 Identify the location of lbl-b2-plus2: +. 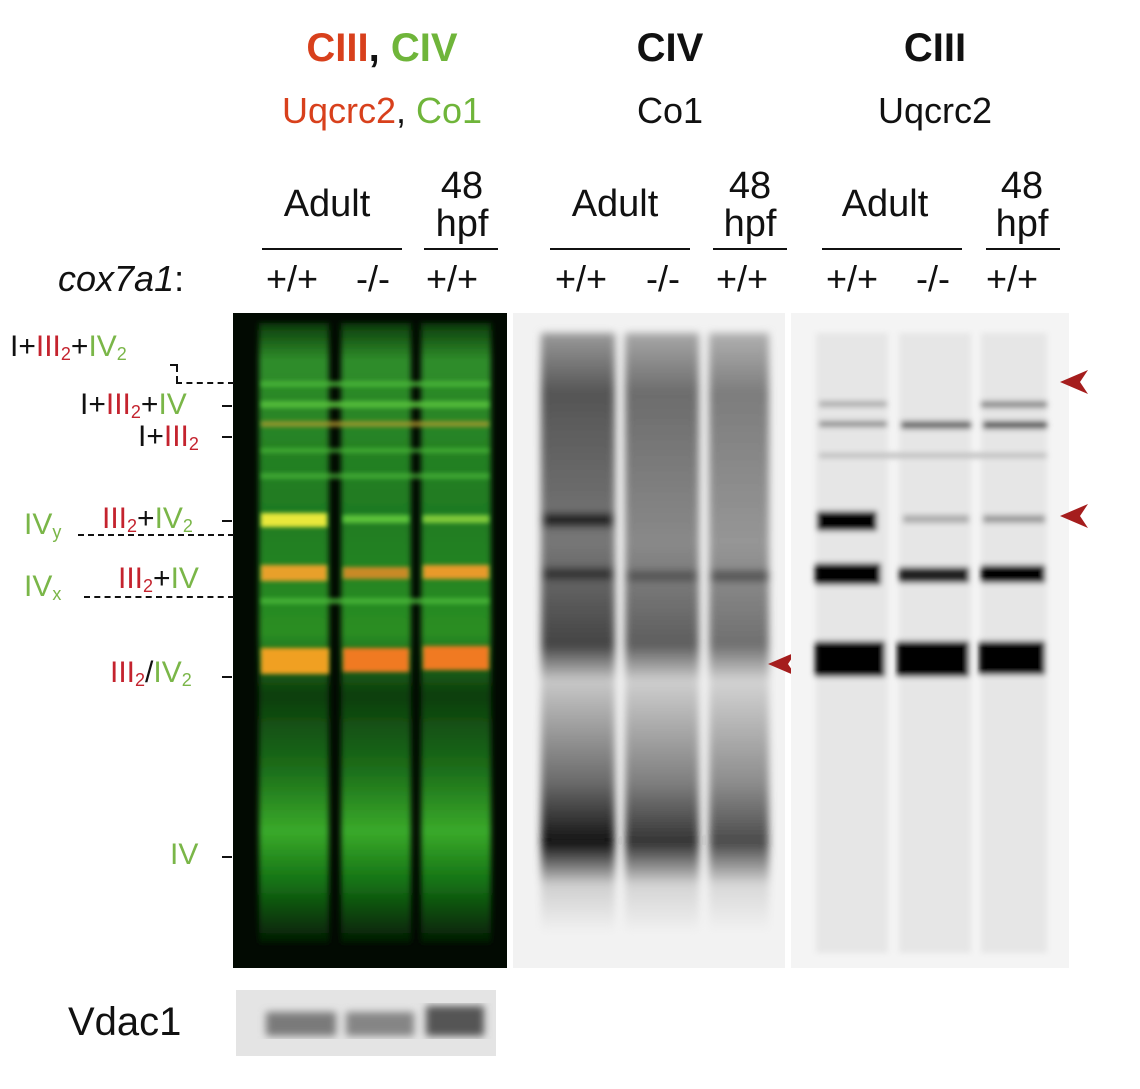
(149, 404).